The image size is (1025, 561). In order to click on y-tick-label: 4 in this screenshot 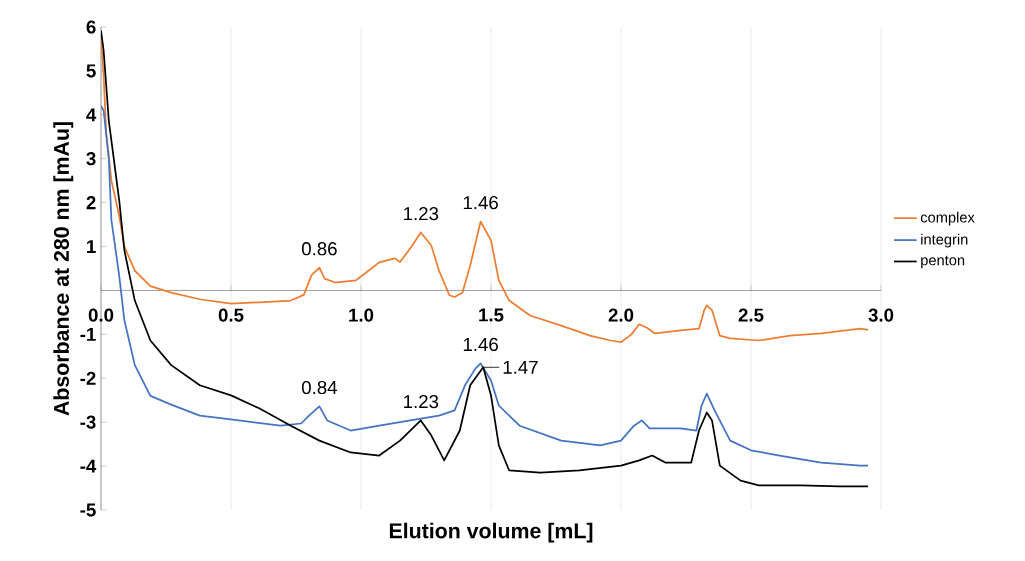, I will do `click(91, 115)`.